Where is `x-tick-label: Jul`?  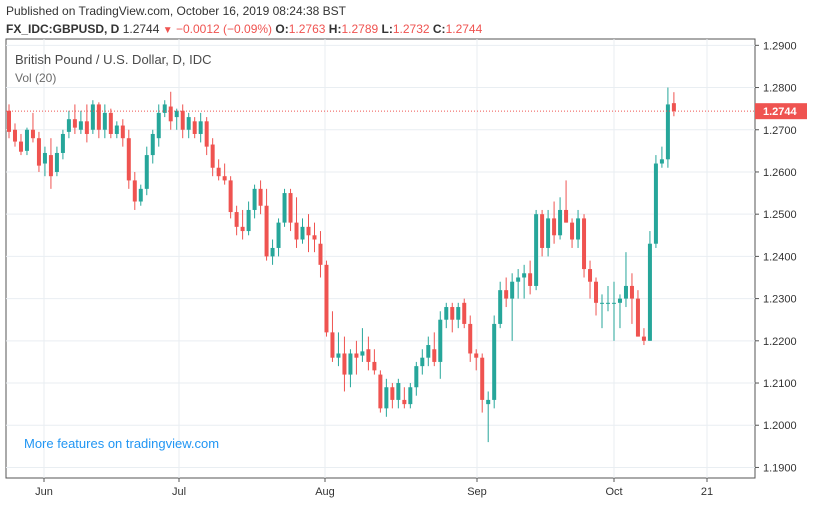 x-tick-label: Jul is located at coordinates (179, 492).